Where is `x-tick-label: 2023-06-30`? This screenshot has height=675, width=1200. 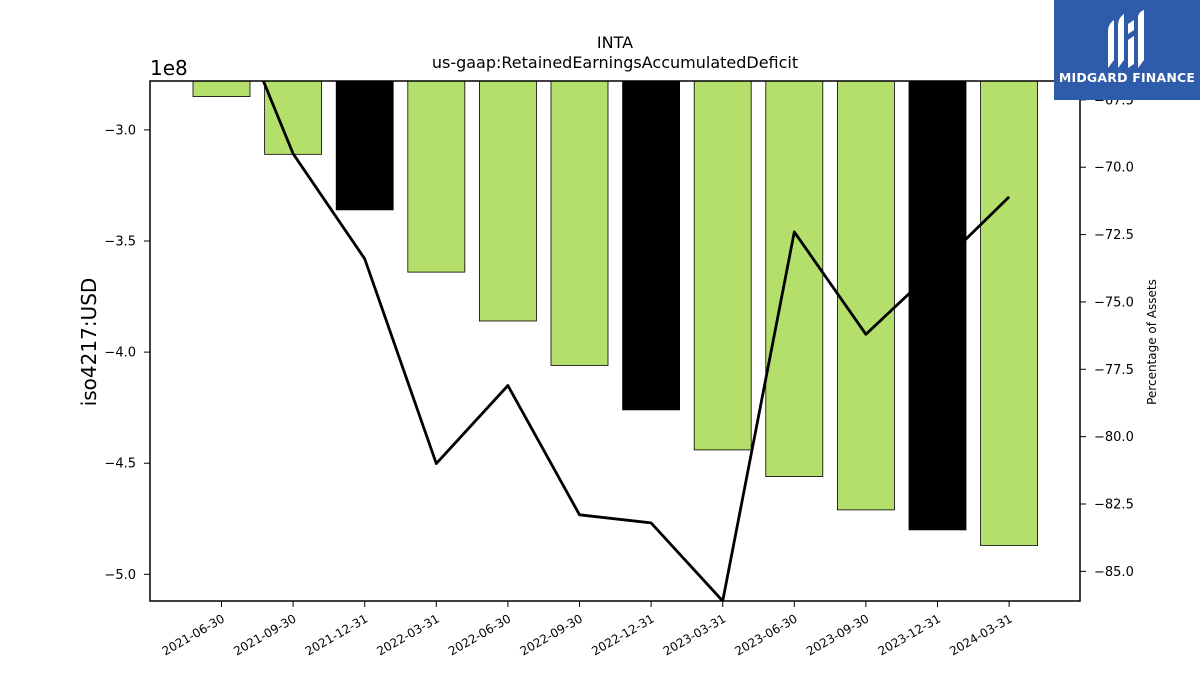
x-tick-label: 2023-06-30 is located at coordinates (765, 634).